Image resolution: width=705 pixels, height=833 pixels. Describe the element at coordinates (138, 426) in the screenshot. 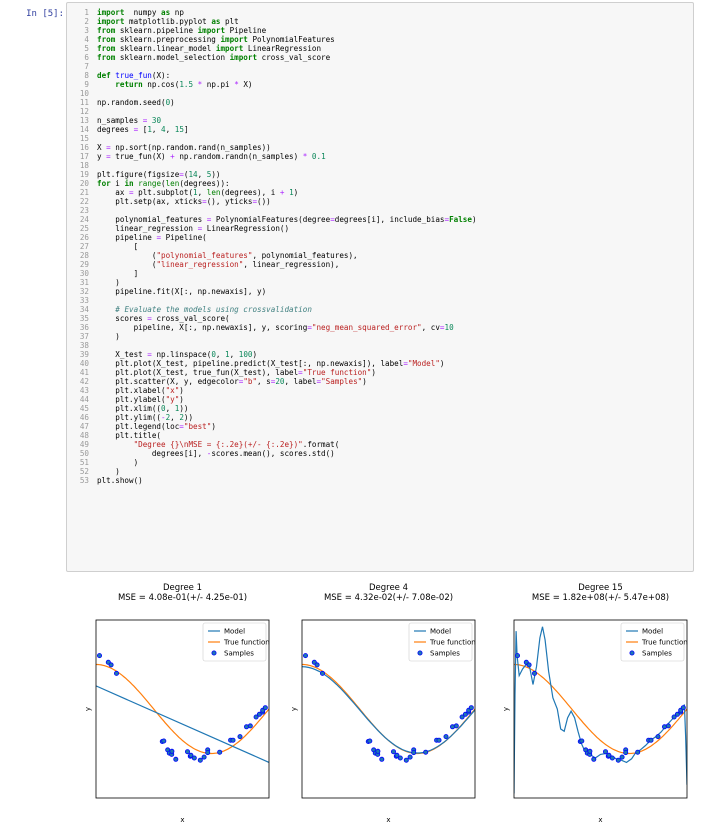

I see `code-token: plt.legend(loc` at that location.